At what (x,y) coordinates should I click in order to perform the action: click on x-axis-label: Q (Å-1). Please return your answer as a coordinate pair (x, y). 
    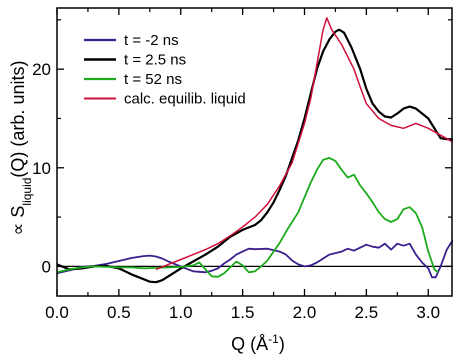
    Looking at the image, I should click on (258, 343).